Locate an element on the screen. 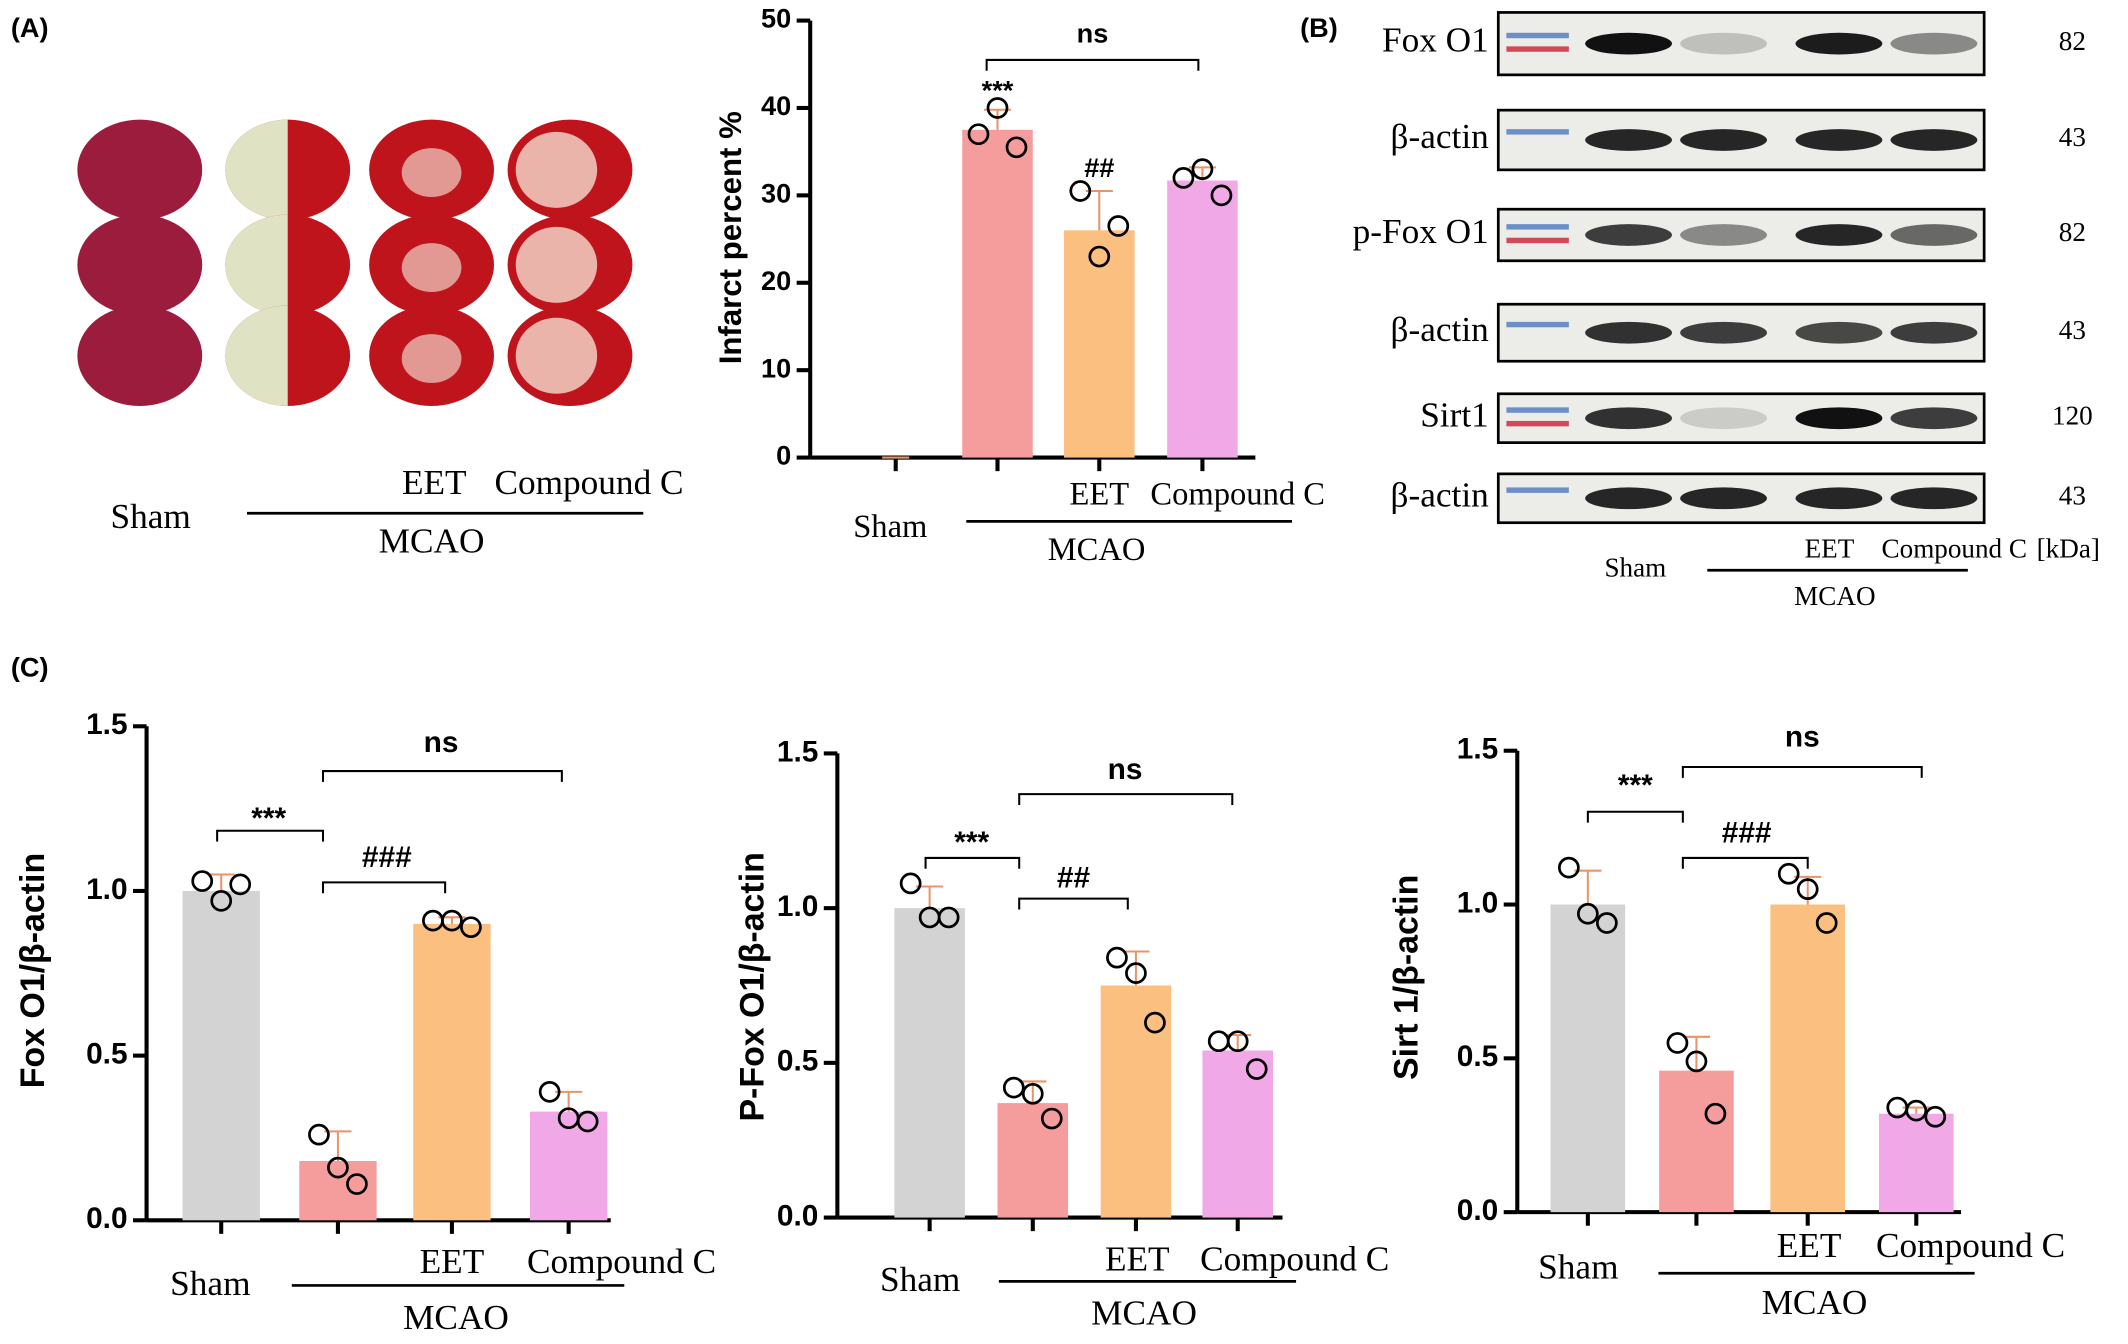 Image resolution: width=2128 pixels, height=1344 pixels. western-blot is located at coordinates (1741, 268).